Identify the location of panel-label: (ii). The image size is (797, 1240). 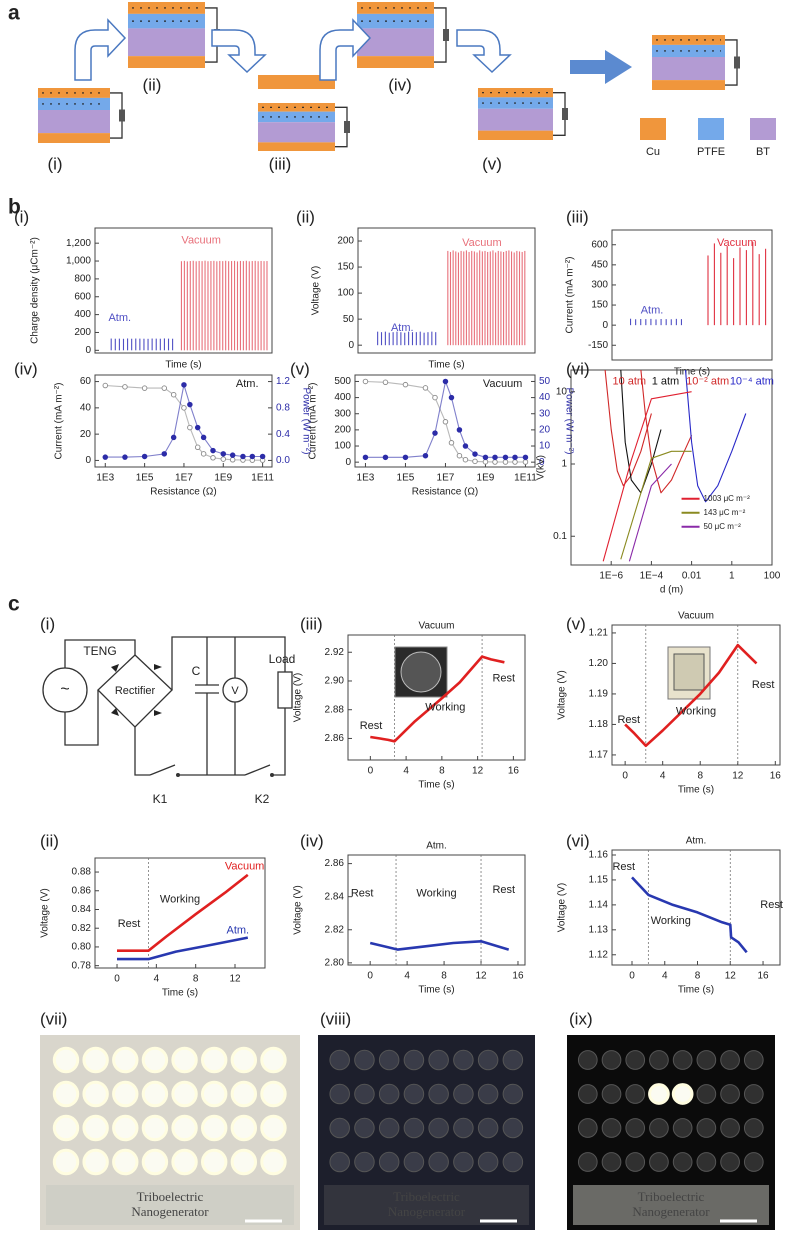
(305, 216).